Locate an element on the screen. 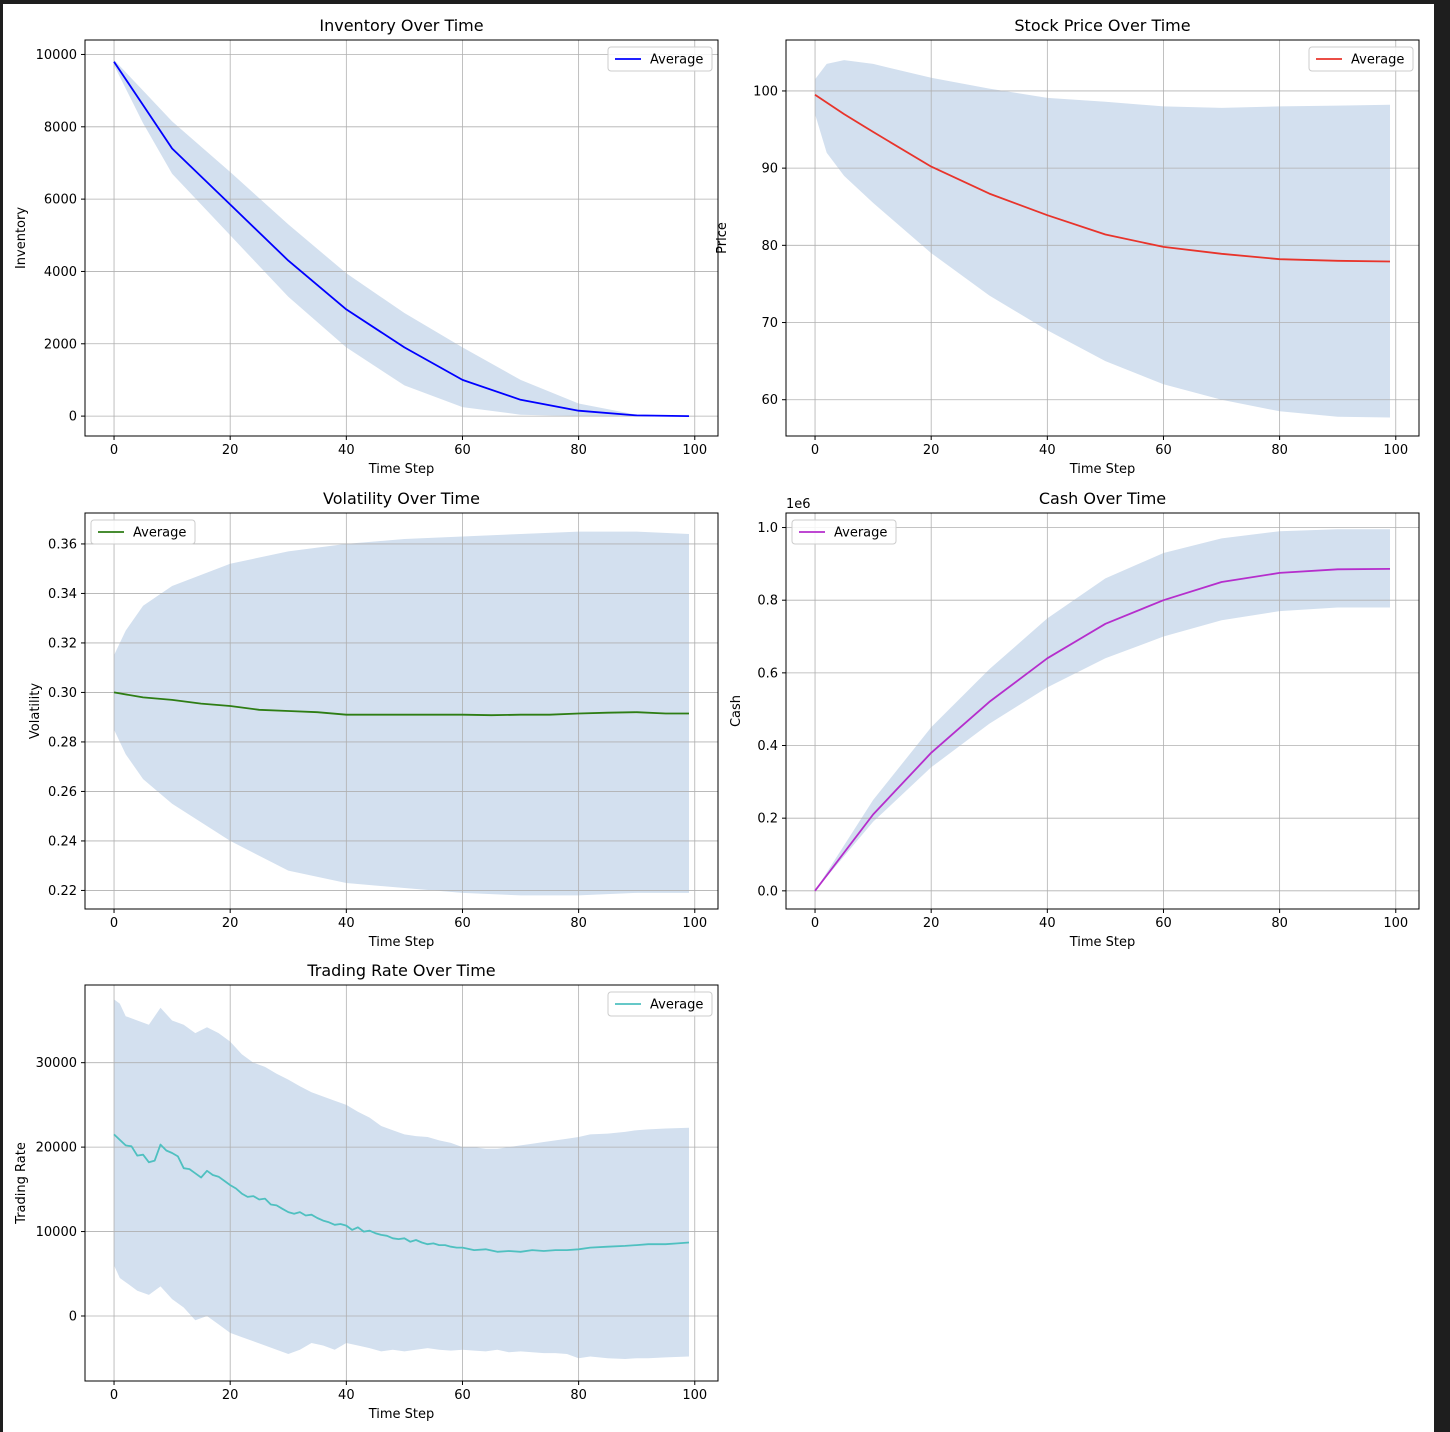  y-tick-label: 0.0 is located at coordinates (767, 891).